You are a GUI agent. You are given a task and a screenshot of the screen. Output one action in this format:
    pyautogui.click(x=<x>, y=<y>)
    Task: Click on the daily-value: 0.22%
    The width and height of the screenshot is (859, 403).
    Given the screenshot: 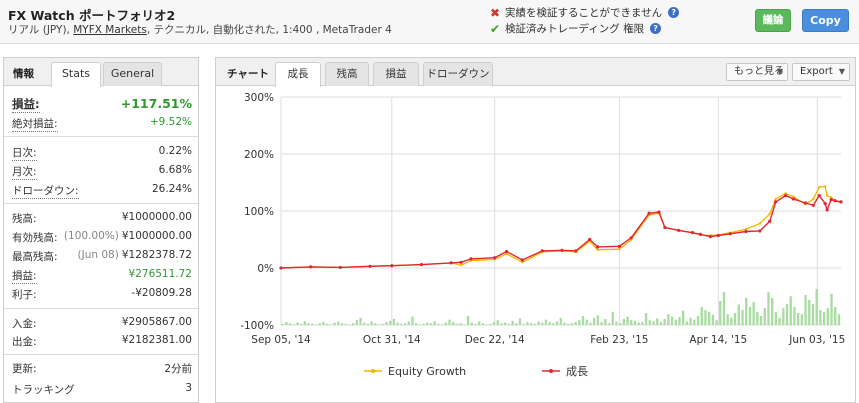 What is the action you would take?
    pyautogui.click(x=175, y=151)
    